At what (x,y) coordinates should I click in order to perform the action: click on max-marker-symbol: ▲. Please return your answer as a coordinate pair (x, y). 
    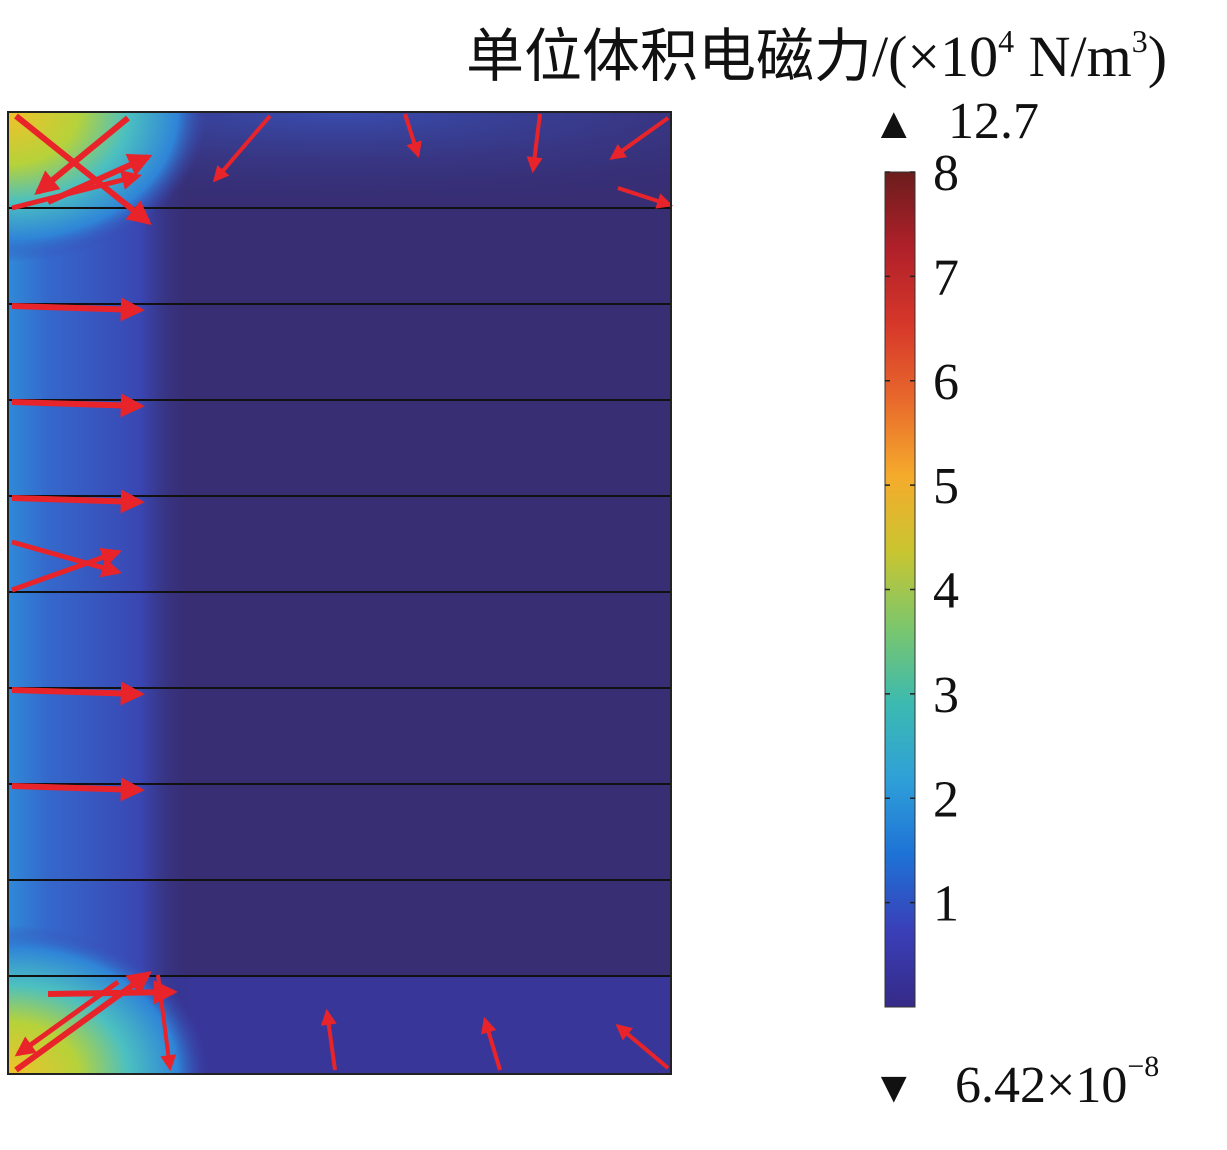
    Looking at the image, I should click on (894, 123).